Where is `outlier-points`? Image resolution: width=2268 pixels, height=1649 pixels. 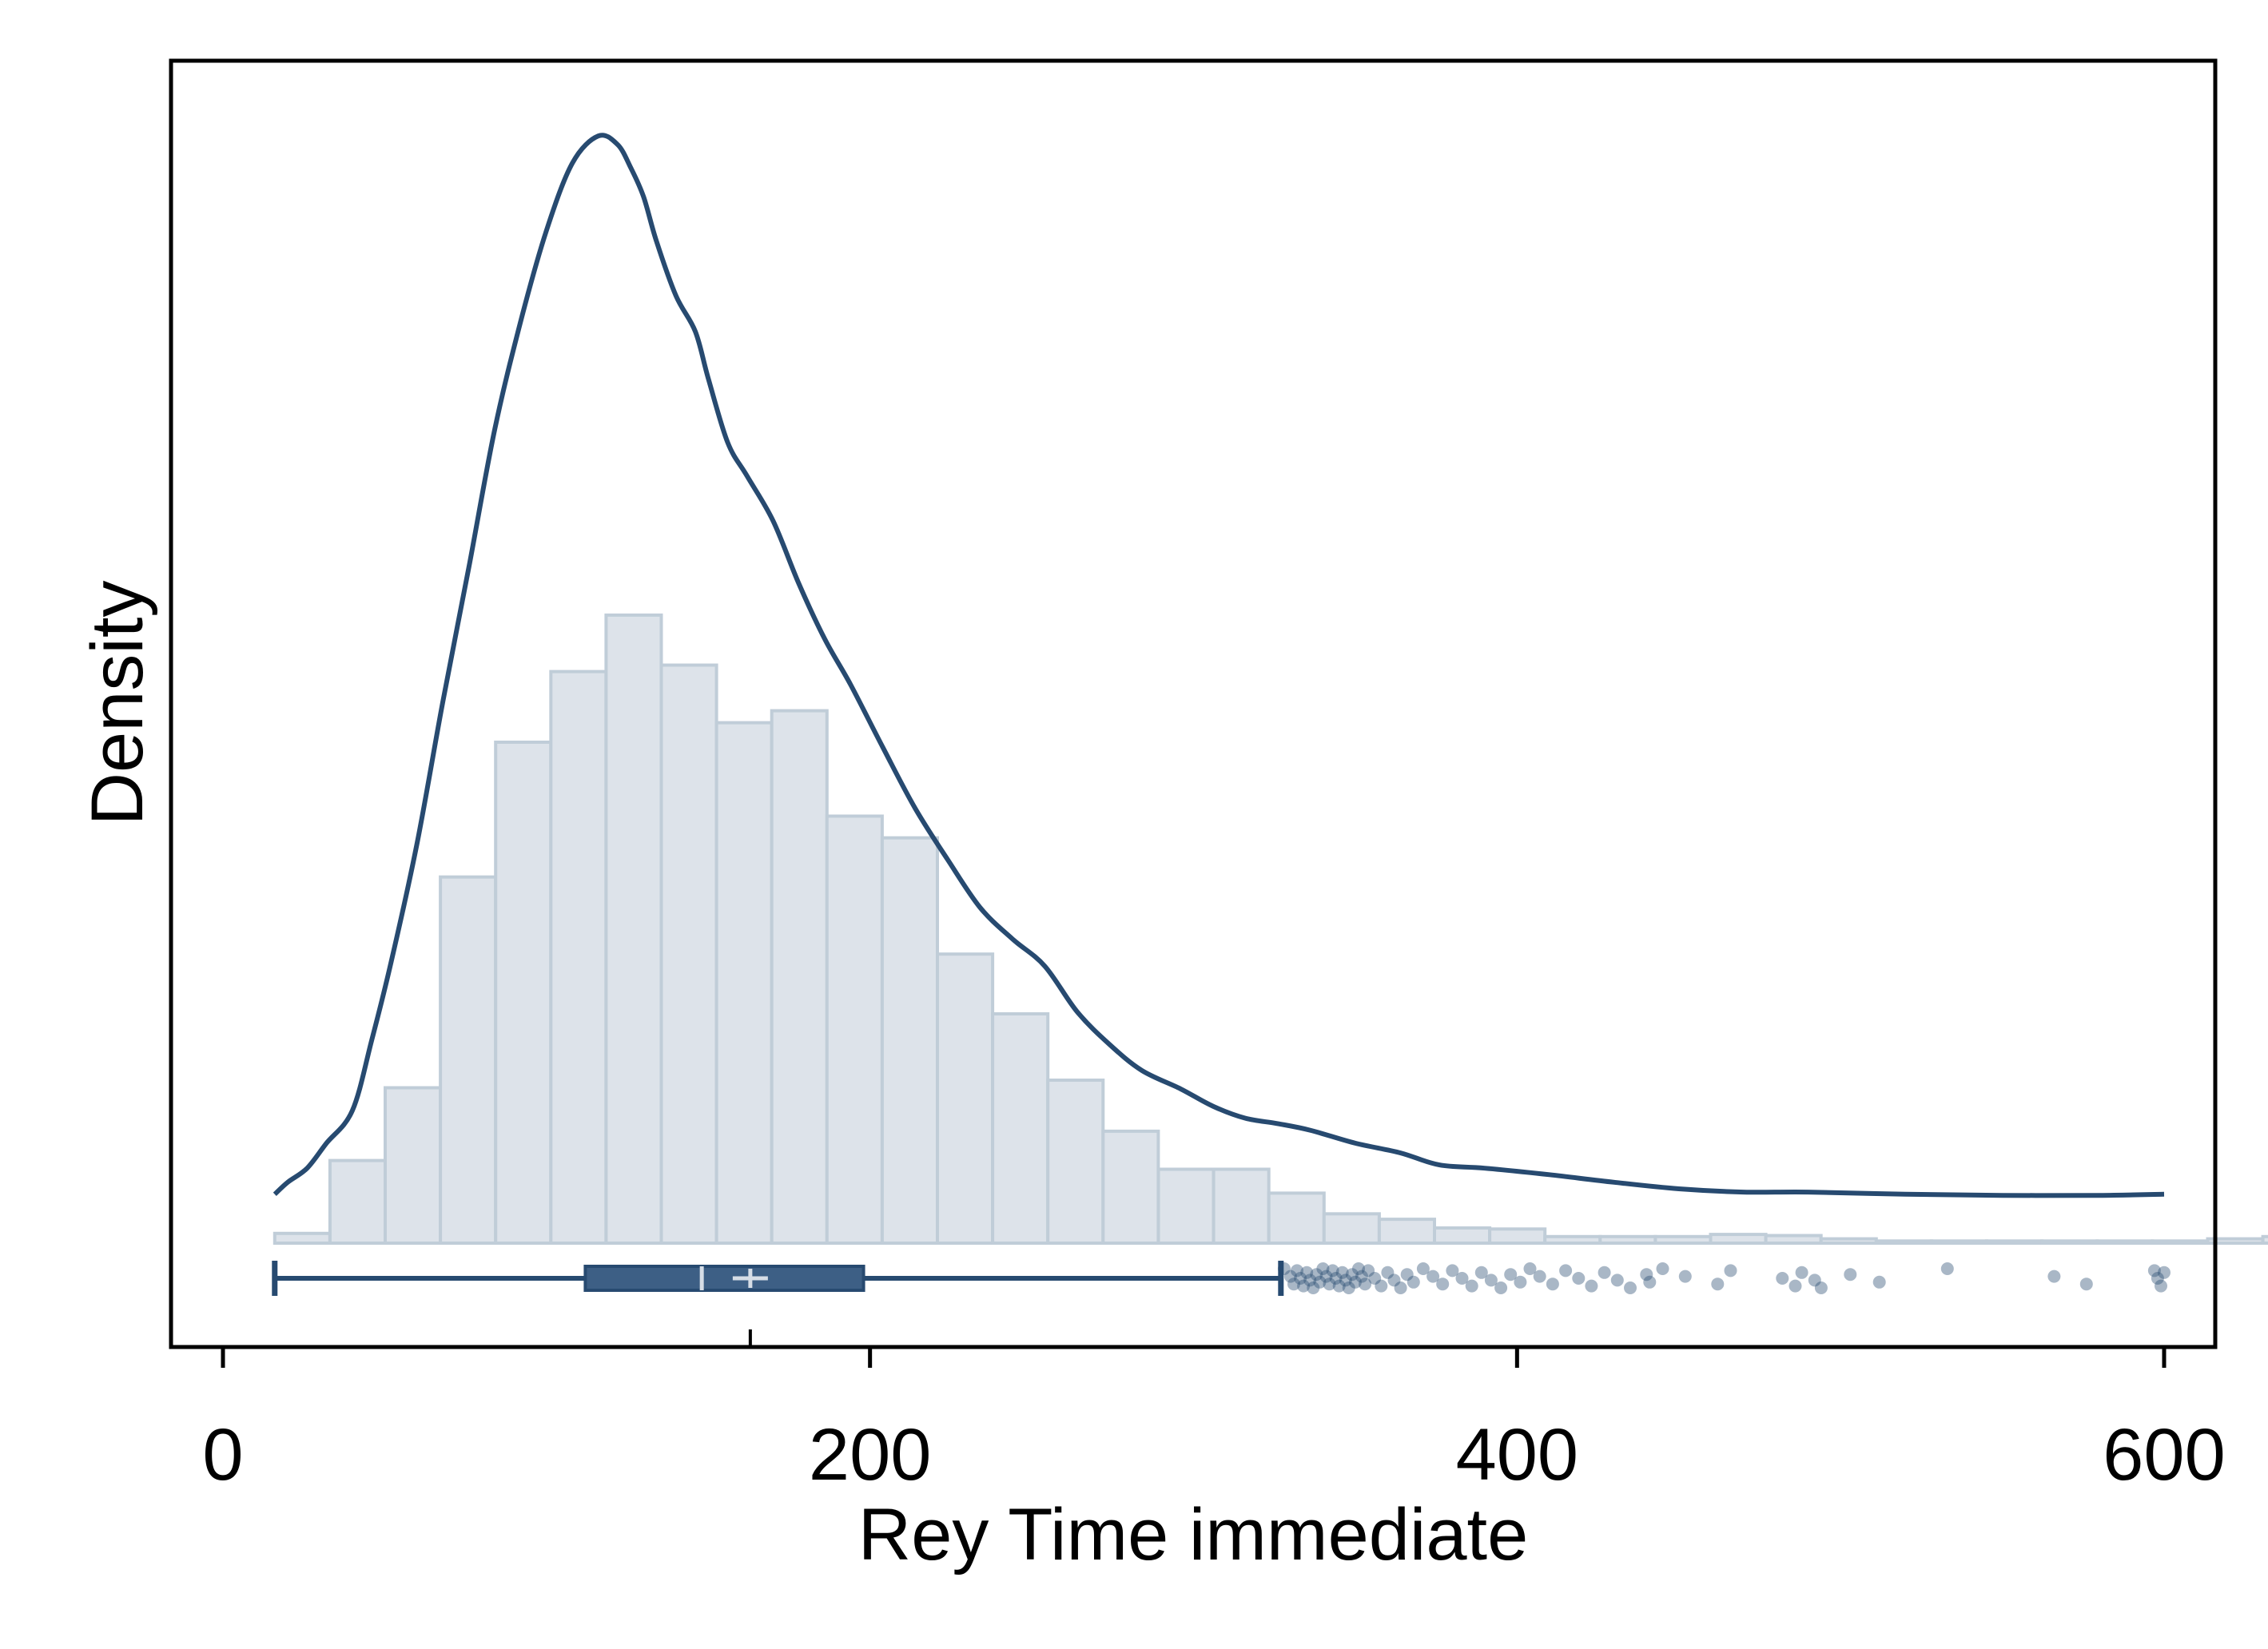 outlier-points is located at coordinates (1724, 1278).